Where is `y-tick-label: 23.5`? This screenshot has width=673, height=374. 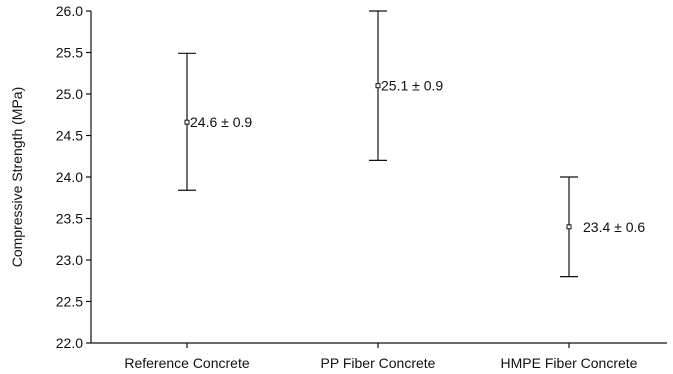
y-tick-label: 23.5 is located at coordinates (69, 219).